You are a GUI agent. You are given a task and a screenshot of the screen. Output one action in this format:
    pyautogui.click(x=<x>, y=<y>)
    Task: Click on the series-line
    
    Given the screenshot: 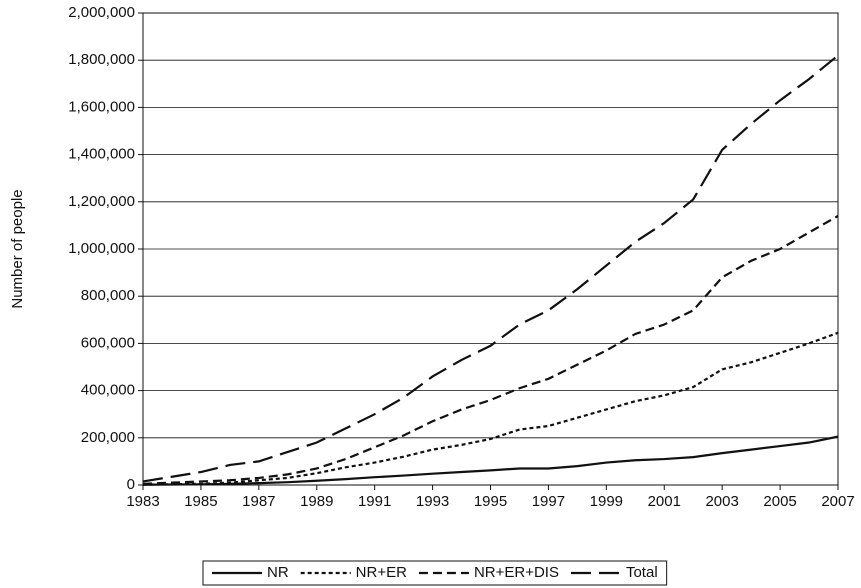 What is the action you would take?
    pyautogui.click(x=490, y=460)
    